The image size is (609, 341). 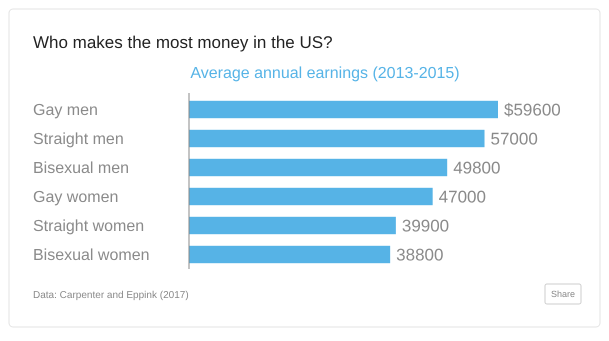 I want to click on data-label: $59600, so click(x=532, y=110).